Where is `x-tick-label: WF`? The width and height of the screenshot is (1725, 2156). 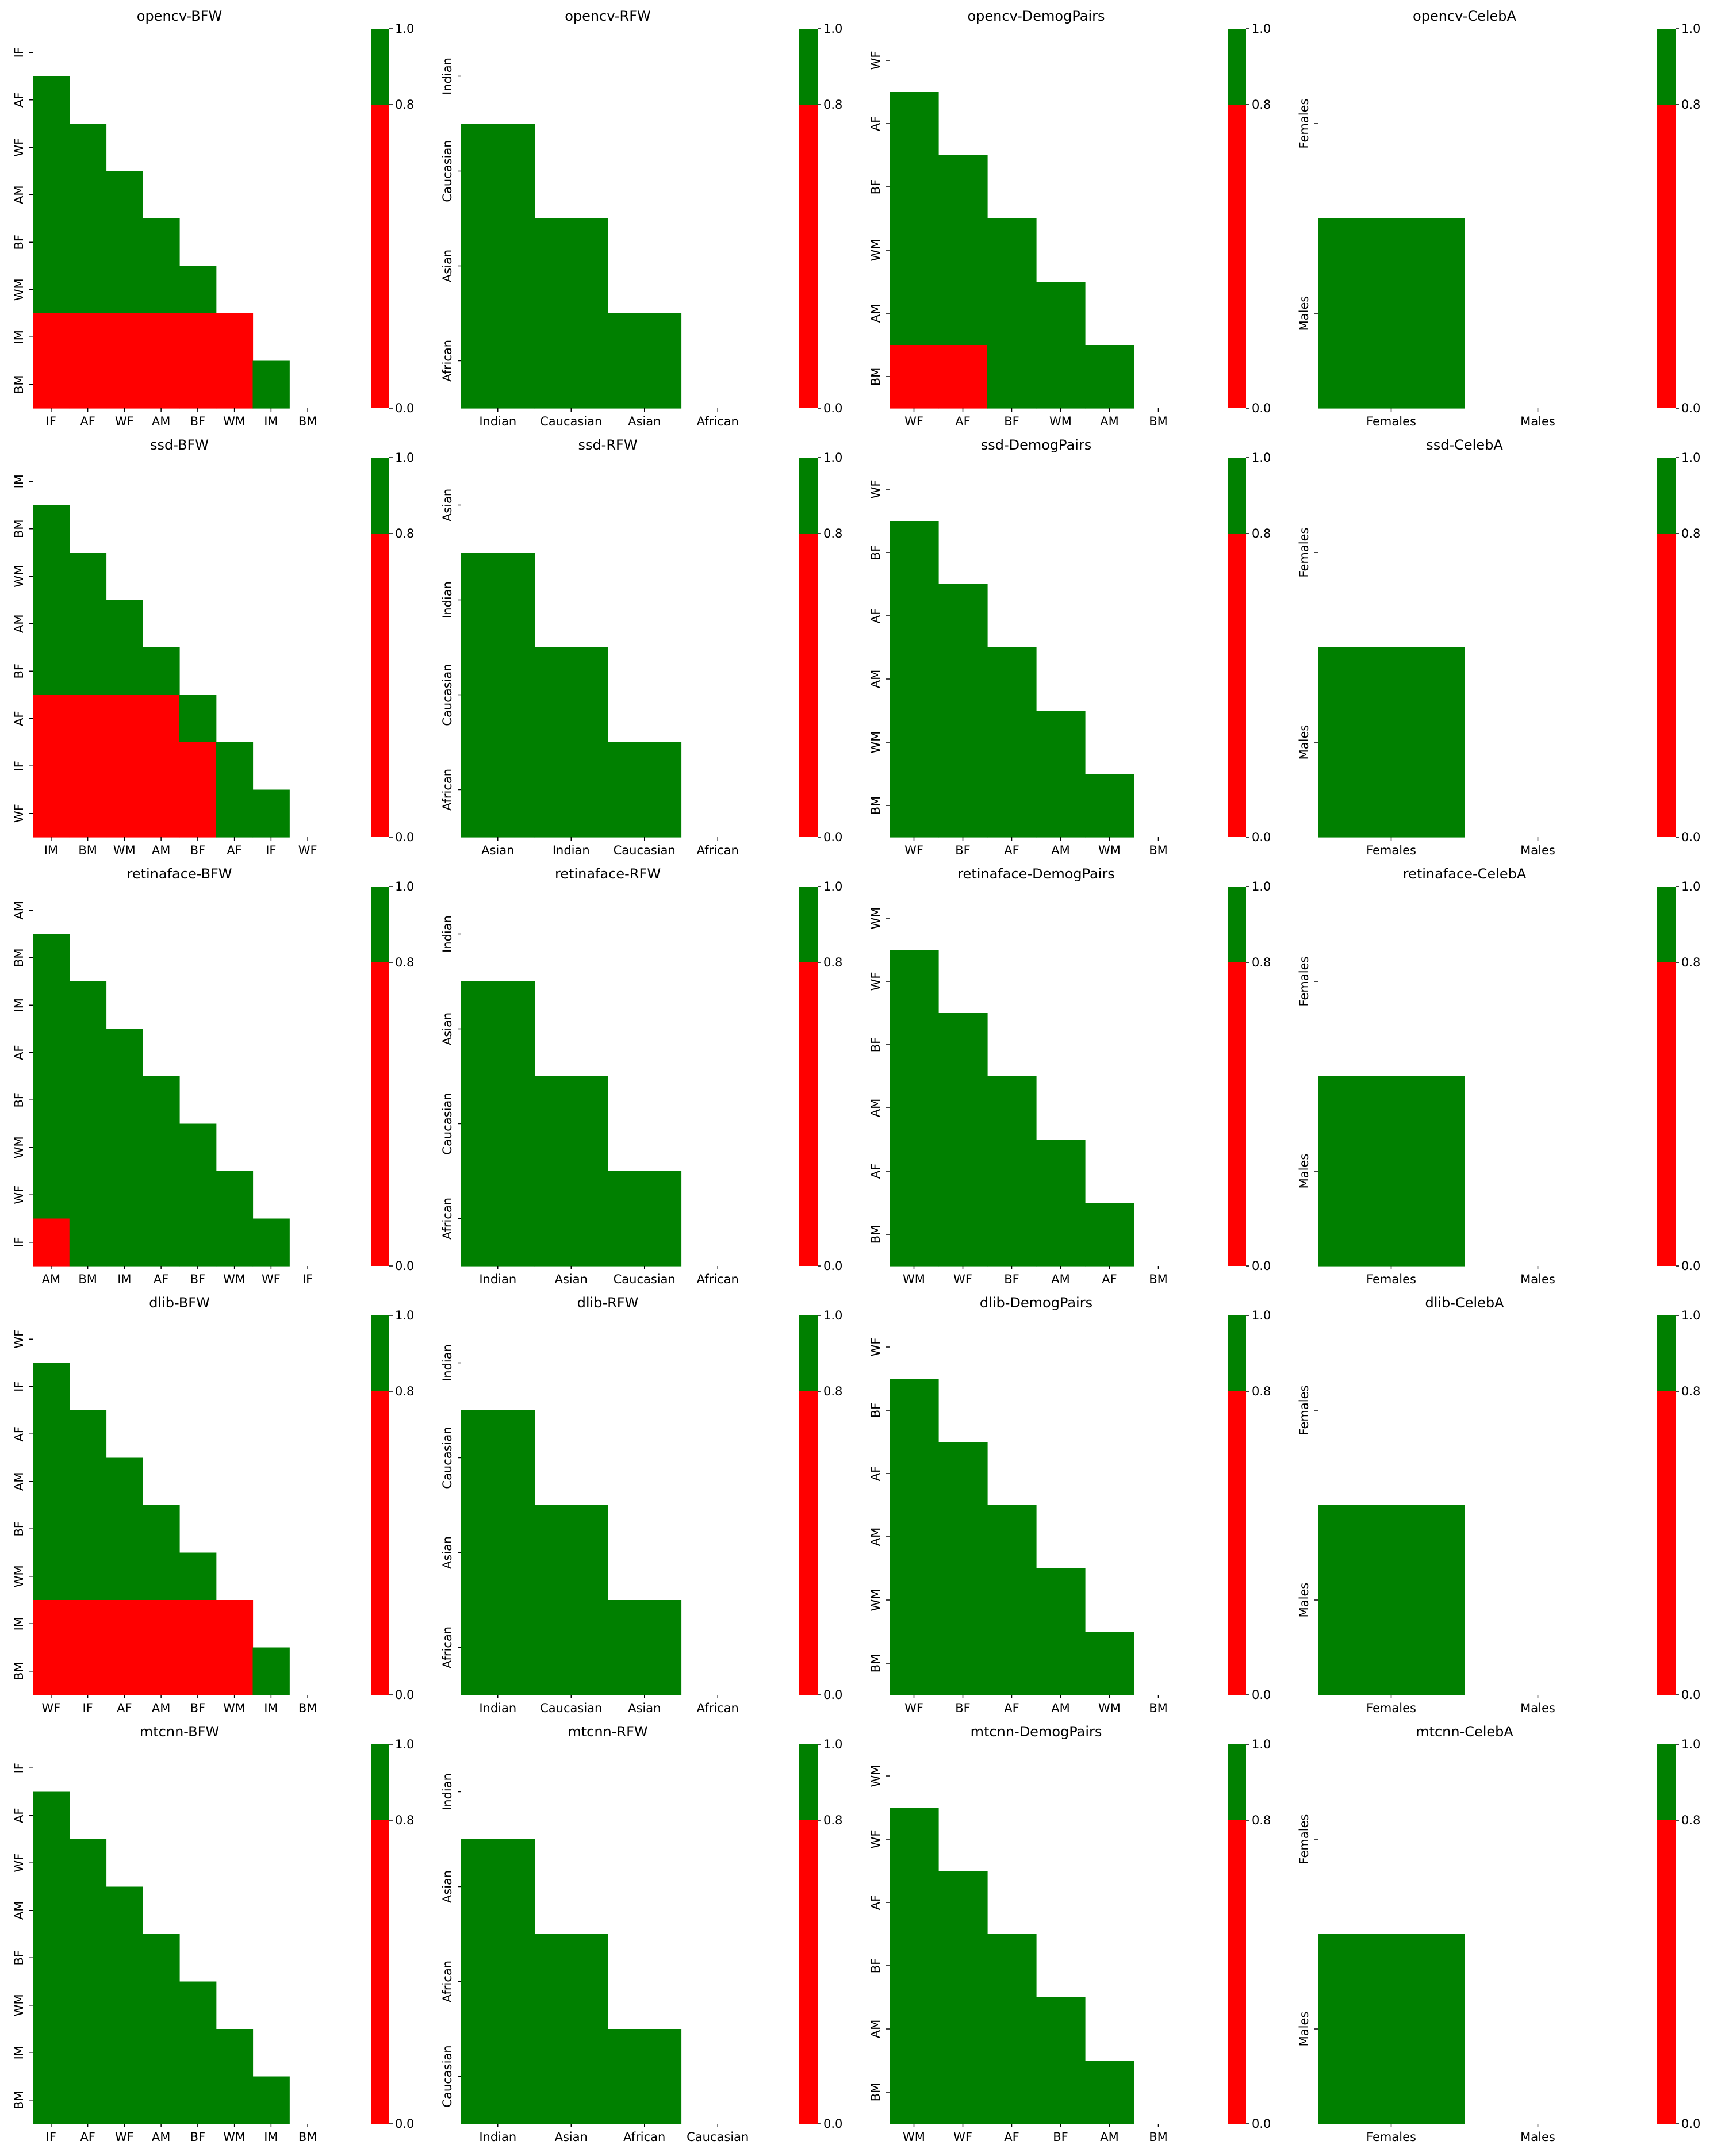
x-tick-label: WF is located at coordinates (913, 850).